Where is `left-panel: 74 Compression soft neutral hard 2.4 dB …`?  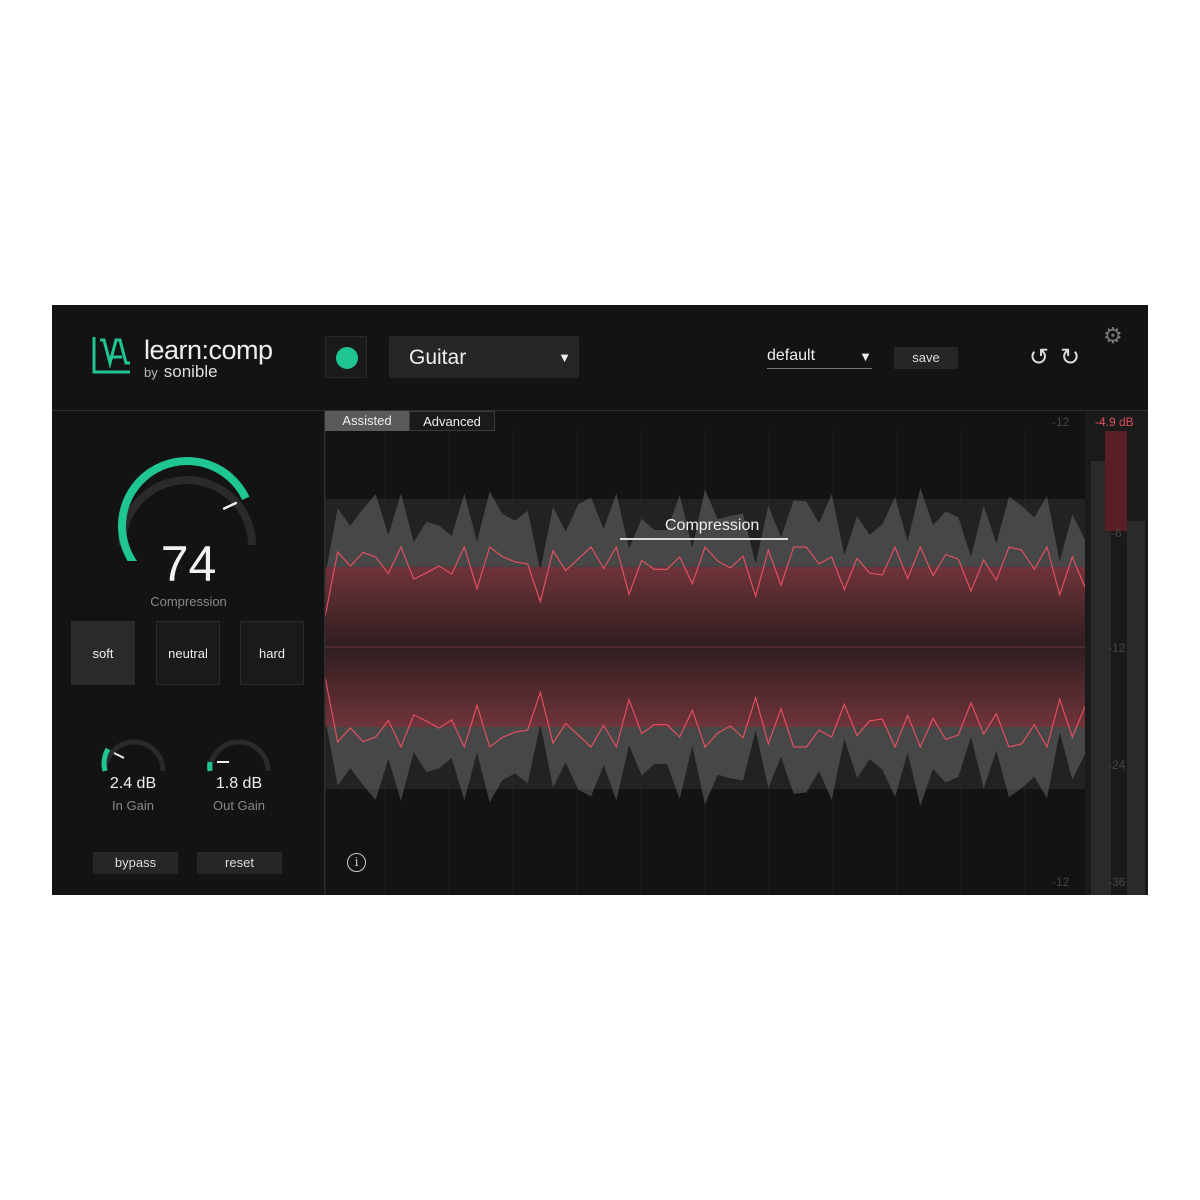
left-panel: 74 Compression soft neutral hard 2.4 dB … is located at coordinates (188, 653).